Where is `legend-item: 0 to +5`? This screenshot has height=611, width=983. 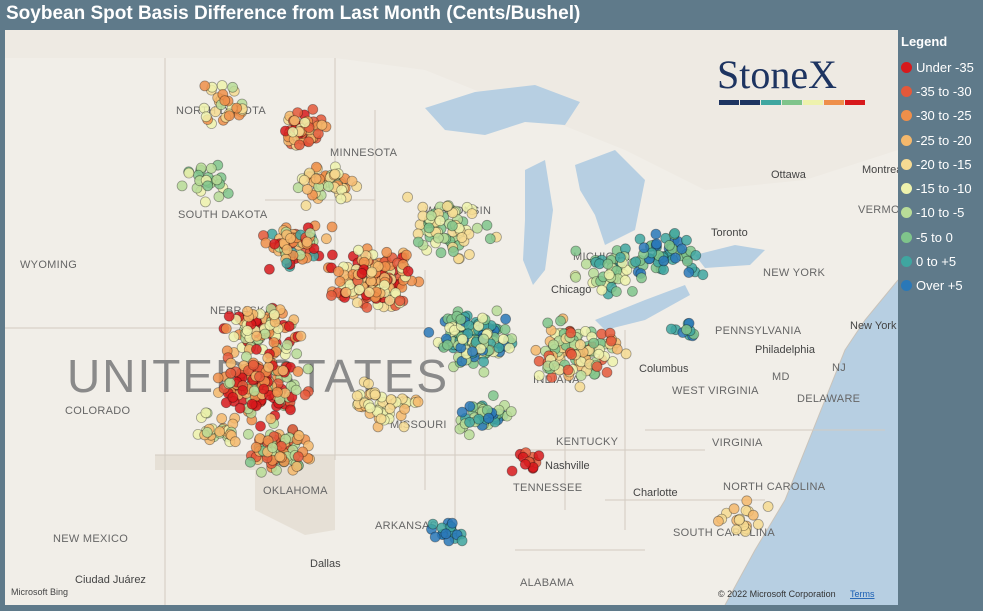 legend-item: 0 to +5 is located at coordinates (942, 261).